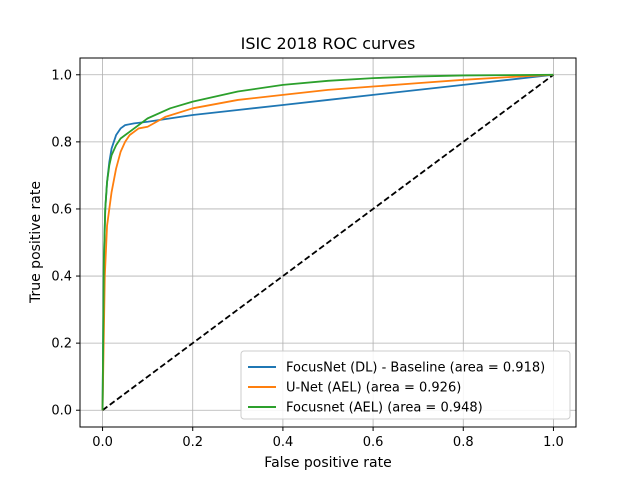  What do you see at coordinates (373, 442) in the screenshot?
I see `x-tick-label: 0.6` at bounding box center [373, 442].